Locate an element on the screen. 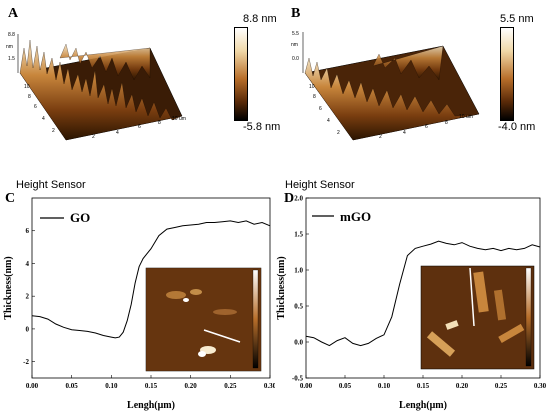  chart-d-series-mgo is located at coordinates (423, 293).